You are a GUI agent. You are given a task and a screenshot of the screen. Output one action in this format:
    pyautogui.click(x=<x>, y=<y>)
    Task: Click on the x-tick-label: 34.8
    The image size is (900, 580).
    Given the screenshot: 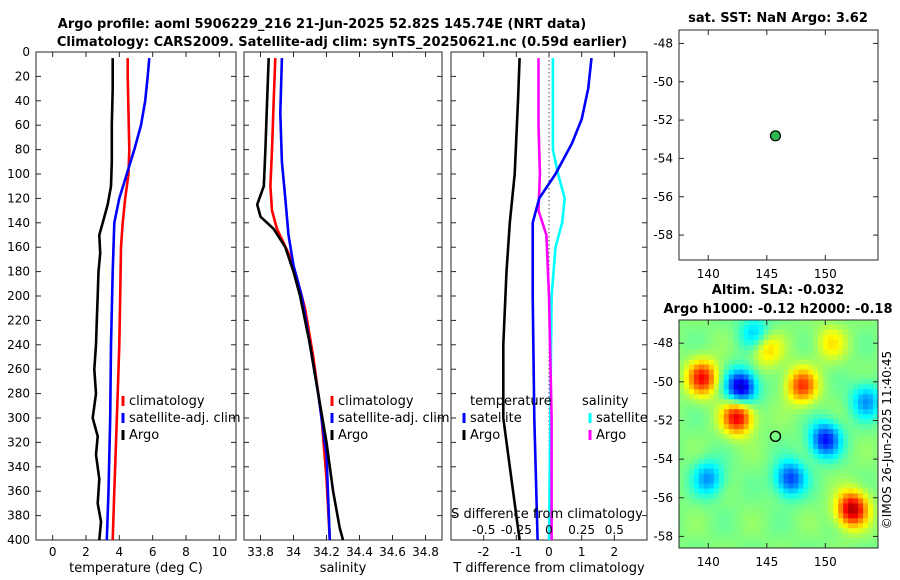 What is the action you would take?
    pyautogui.click(x=425, y=552)
    